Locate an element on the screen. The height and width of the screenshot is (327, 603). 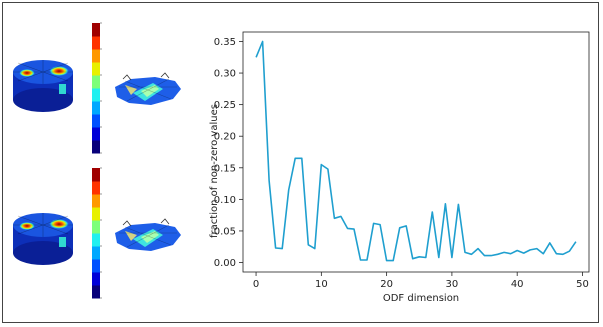
y-tick-label: 0.35 is located at coordinates (225, 42).